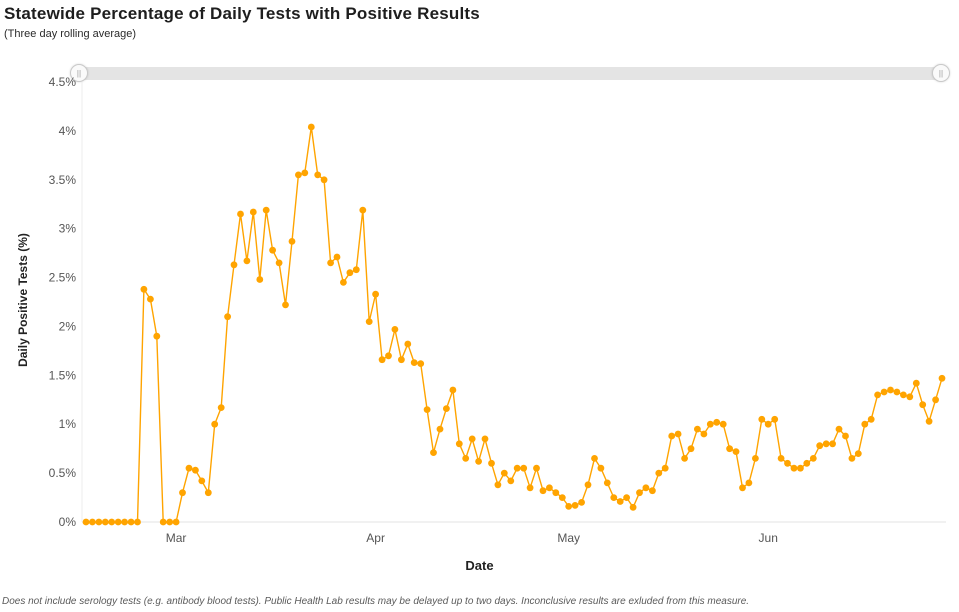  I want to click on slider-handle-left: ||, so click(79, 73).